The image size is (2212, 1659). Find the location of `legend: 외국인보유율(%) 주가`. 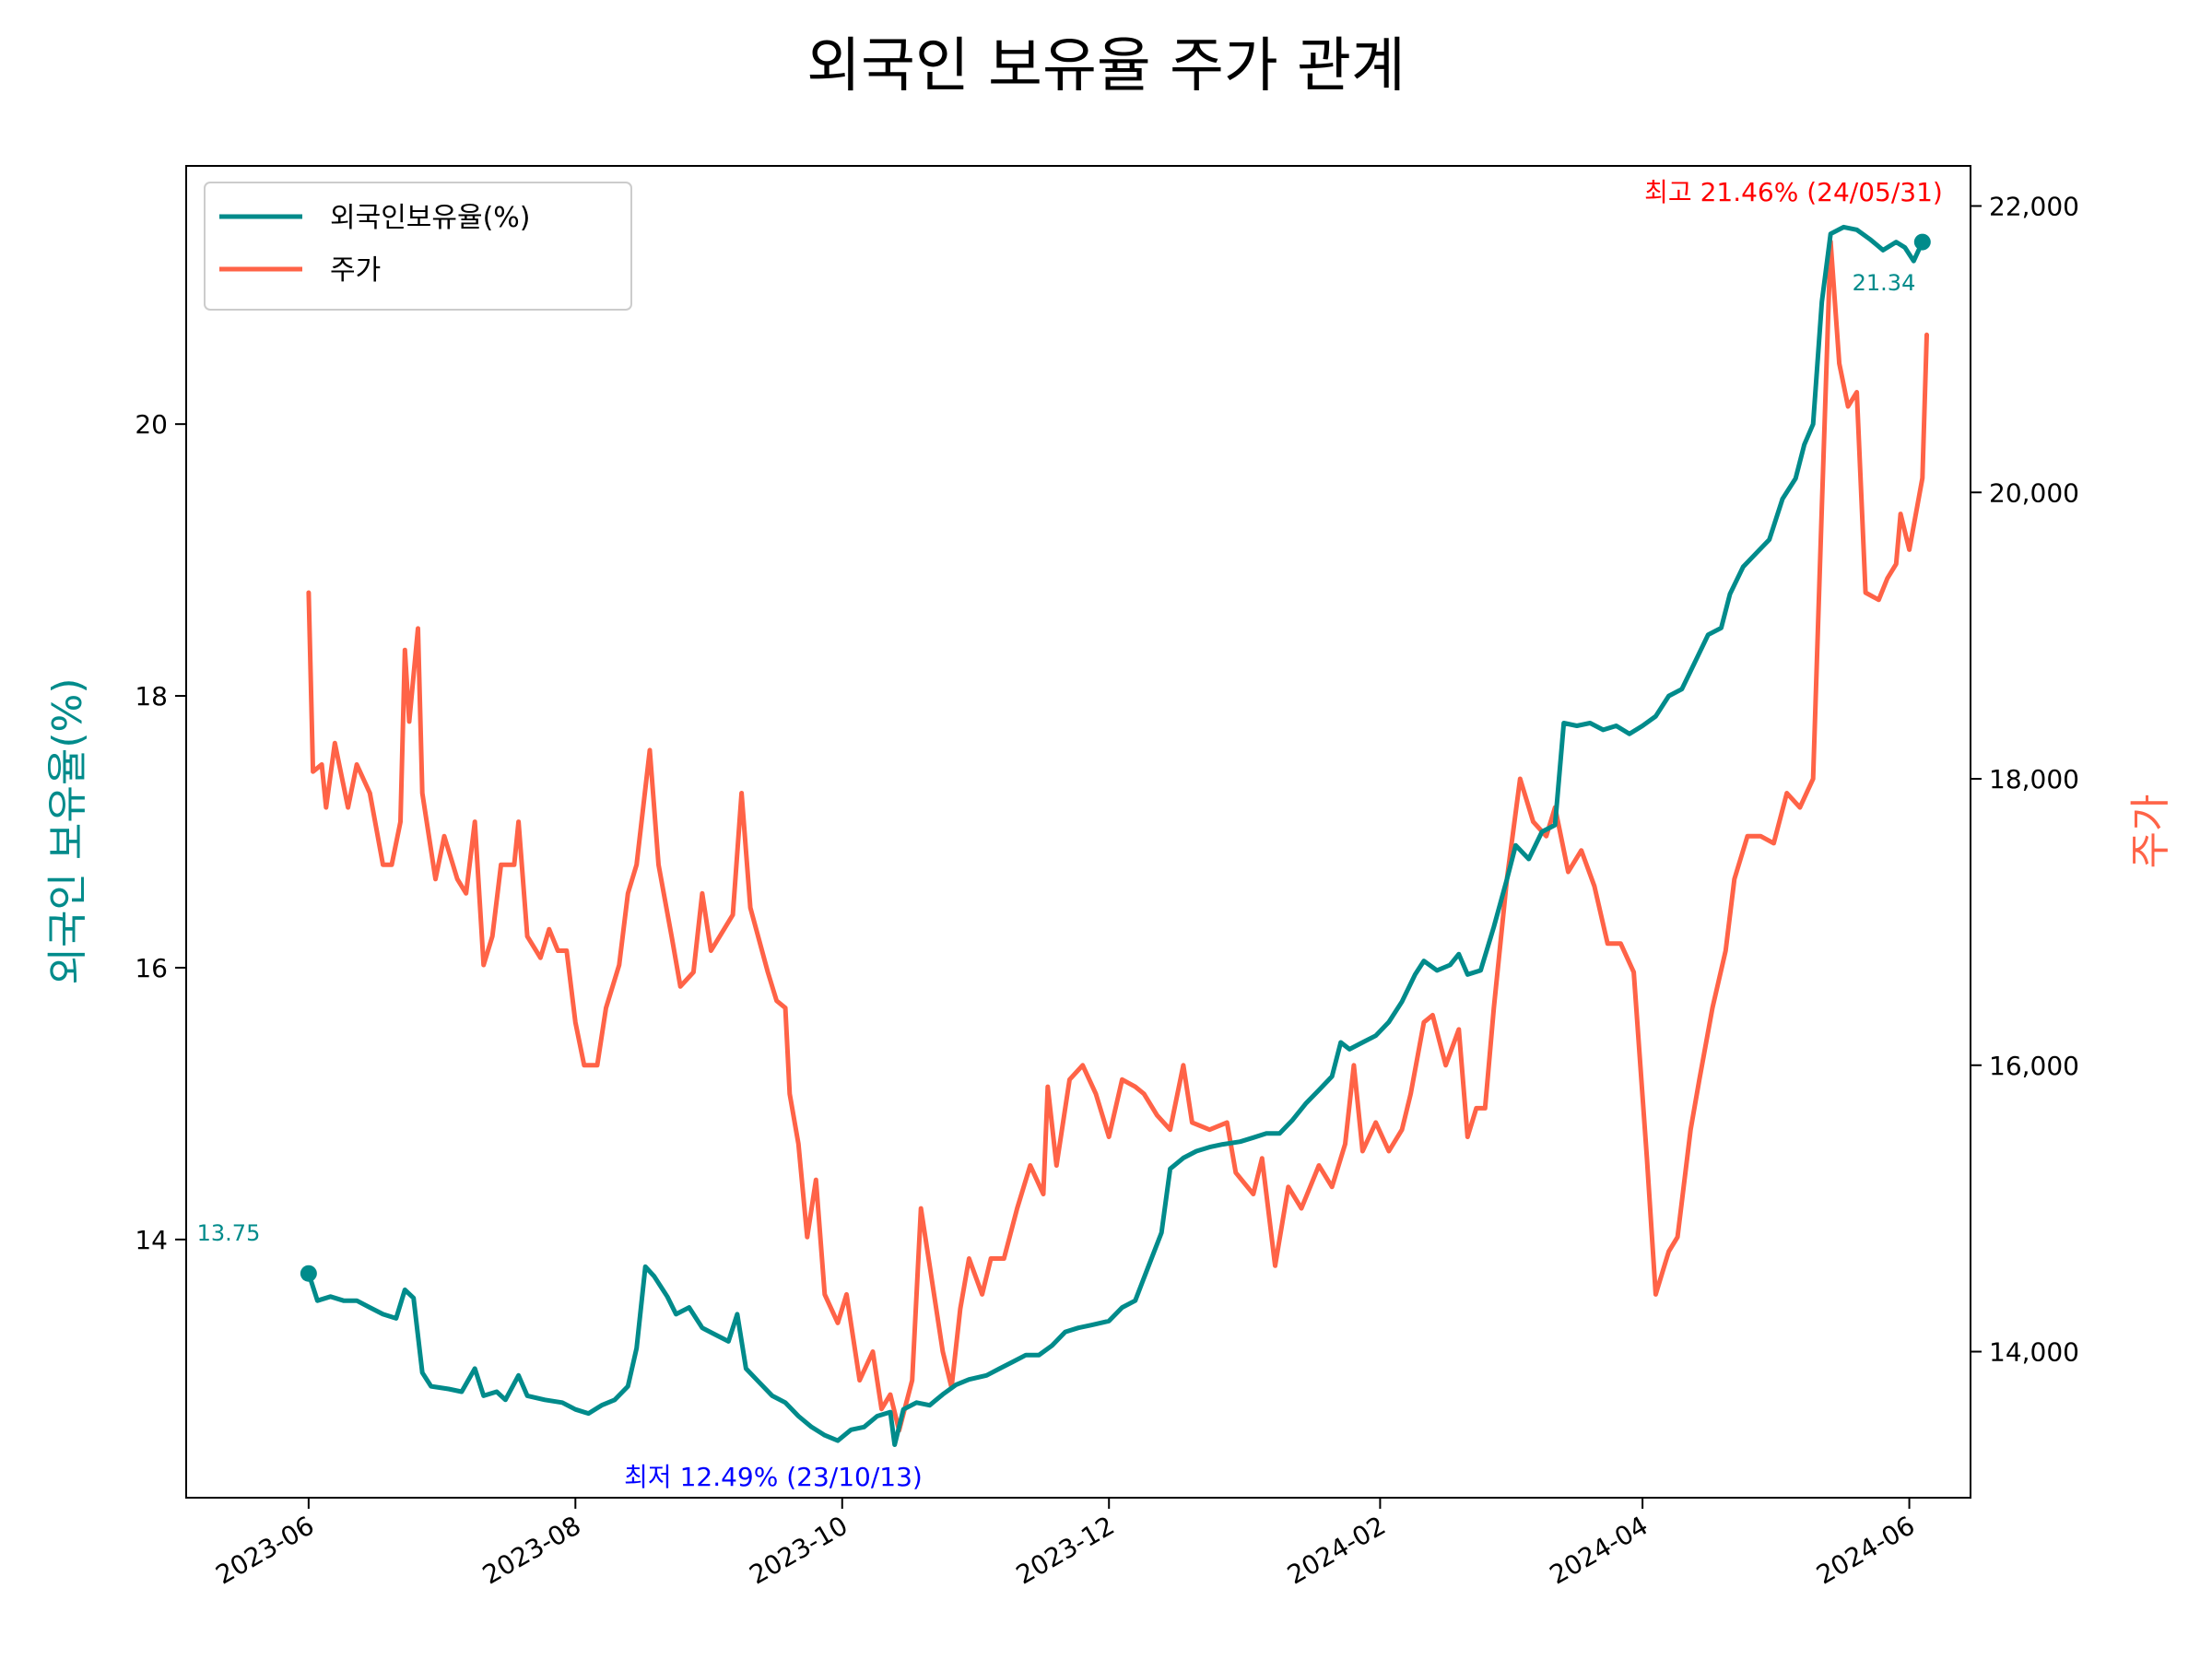

legend: 외국인보유율(%) 주가 is located at coordinates (418, 246).